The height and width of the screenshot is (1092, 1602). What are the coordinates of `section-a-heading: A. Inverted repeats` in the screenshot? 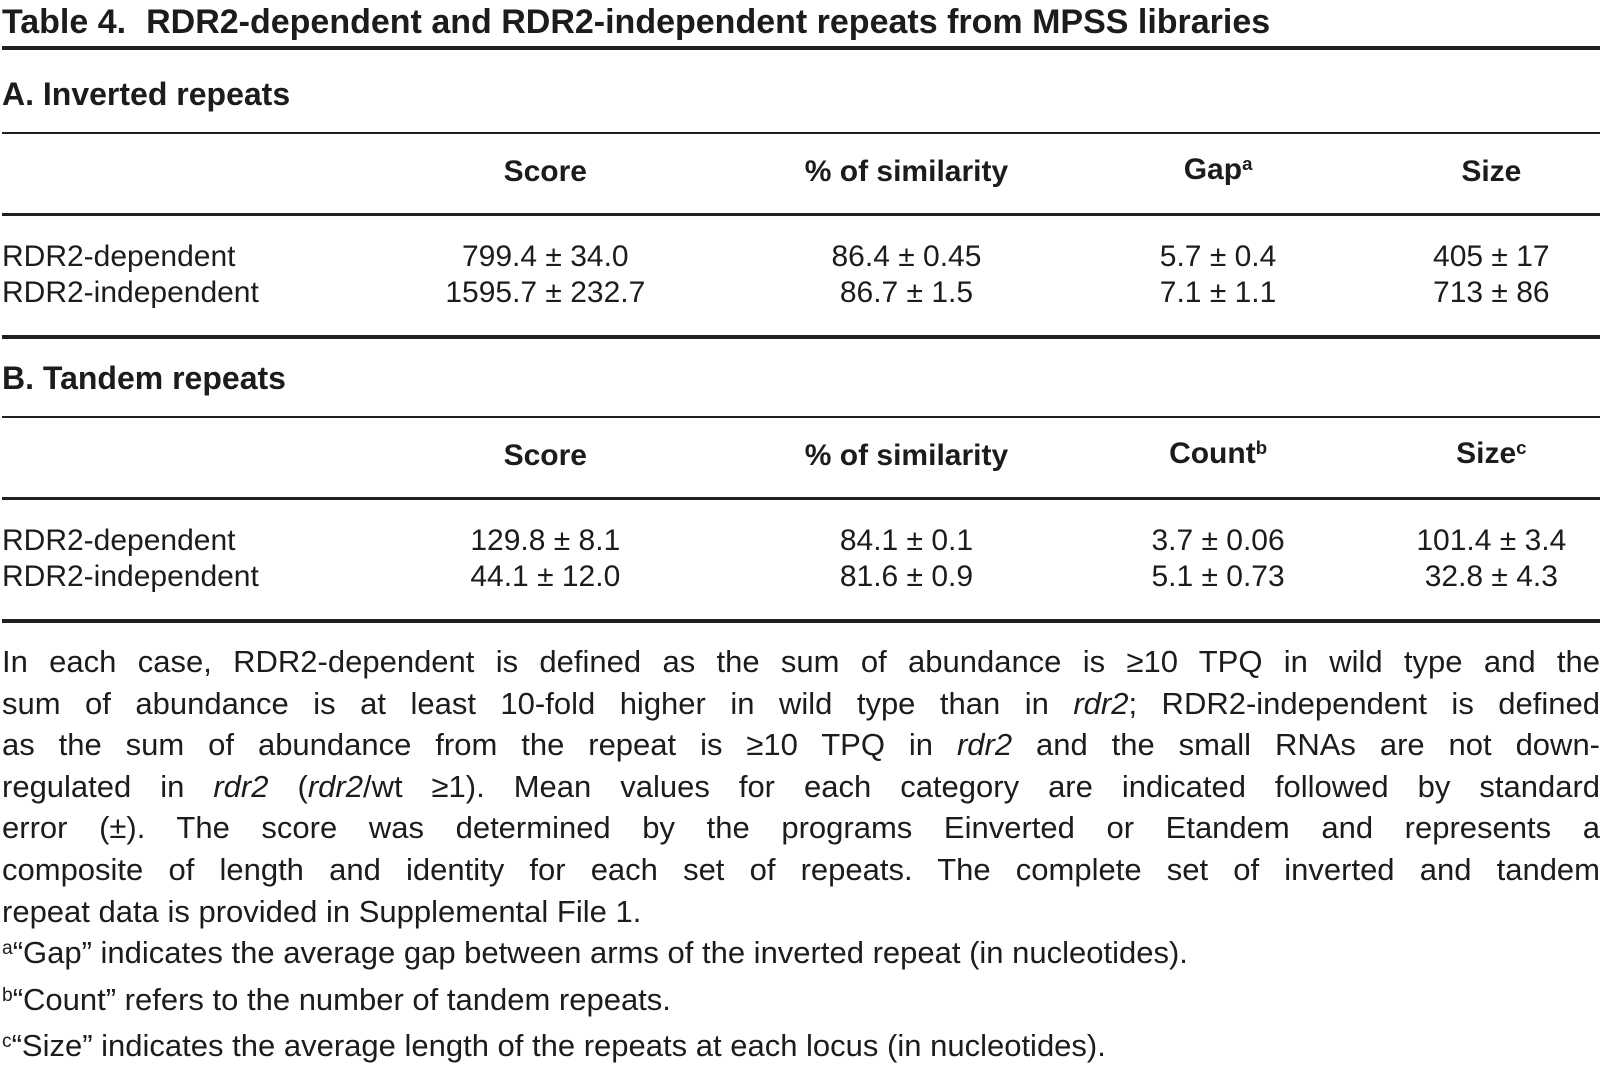 It's located at (146, 94).